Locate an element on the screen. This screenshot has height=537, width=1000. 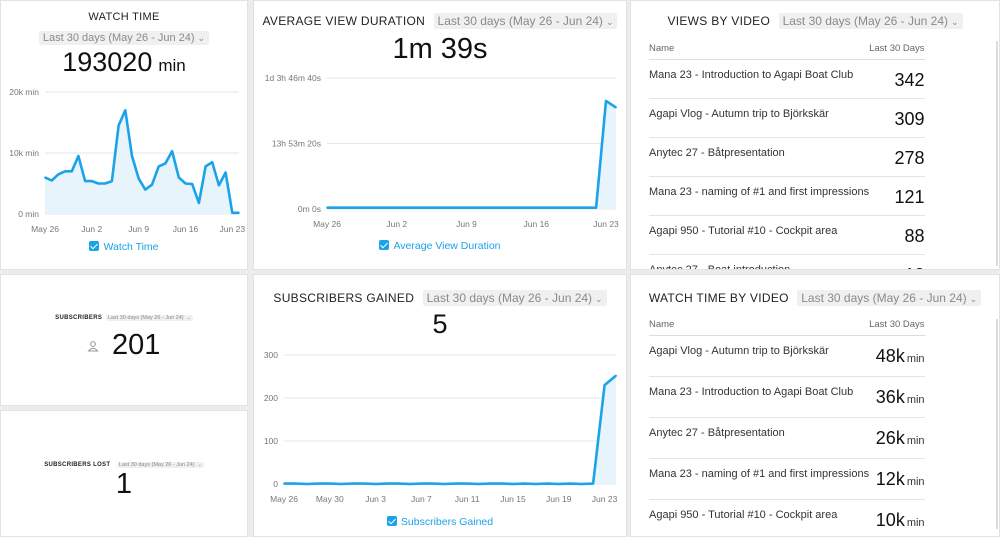
value-number: 121 is located at coordinates (909, 197).